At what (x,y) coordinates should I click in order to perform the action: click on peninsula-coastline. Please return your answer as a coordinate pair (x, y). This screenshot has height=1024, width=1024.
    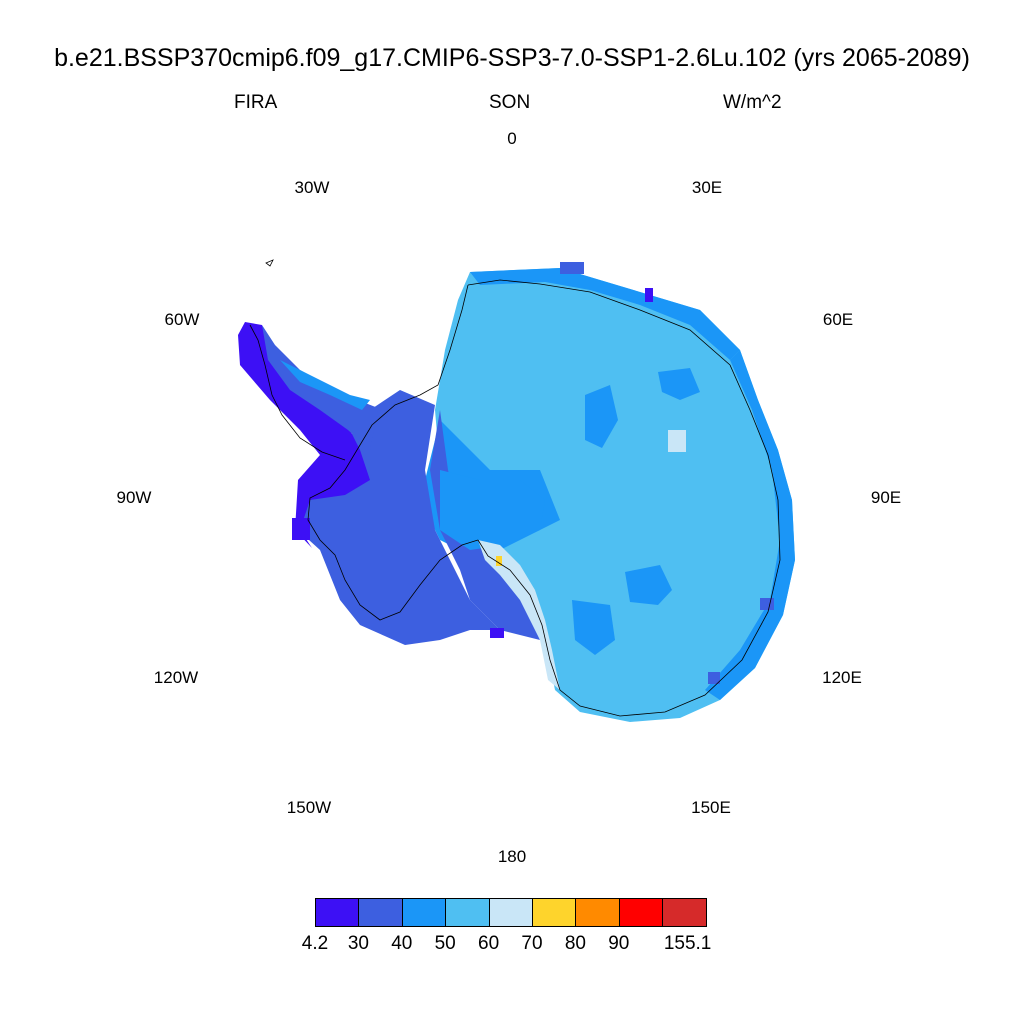
    Looking at the image, I should click on (297, 392).